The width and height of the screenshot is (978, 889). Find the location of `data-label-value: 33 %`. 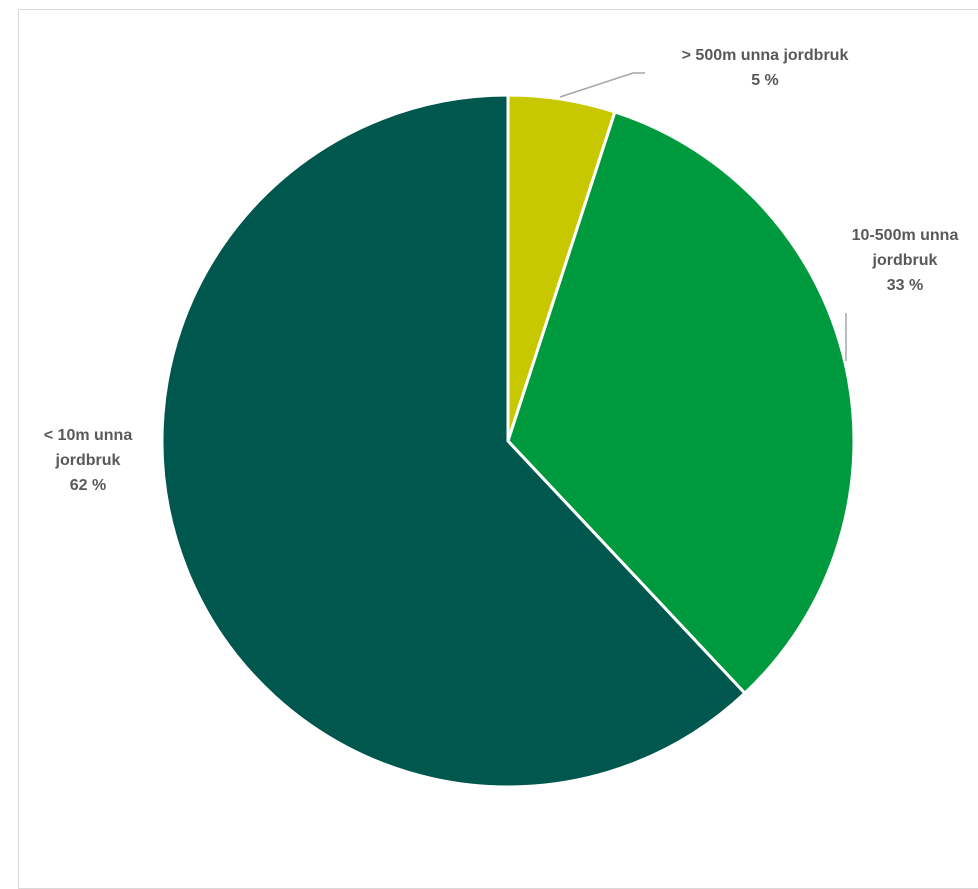

data-label-value: 33 % is located at coordinates (905, 285).